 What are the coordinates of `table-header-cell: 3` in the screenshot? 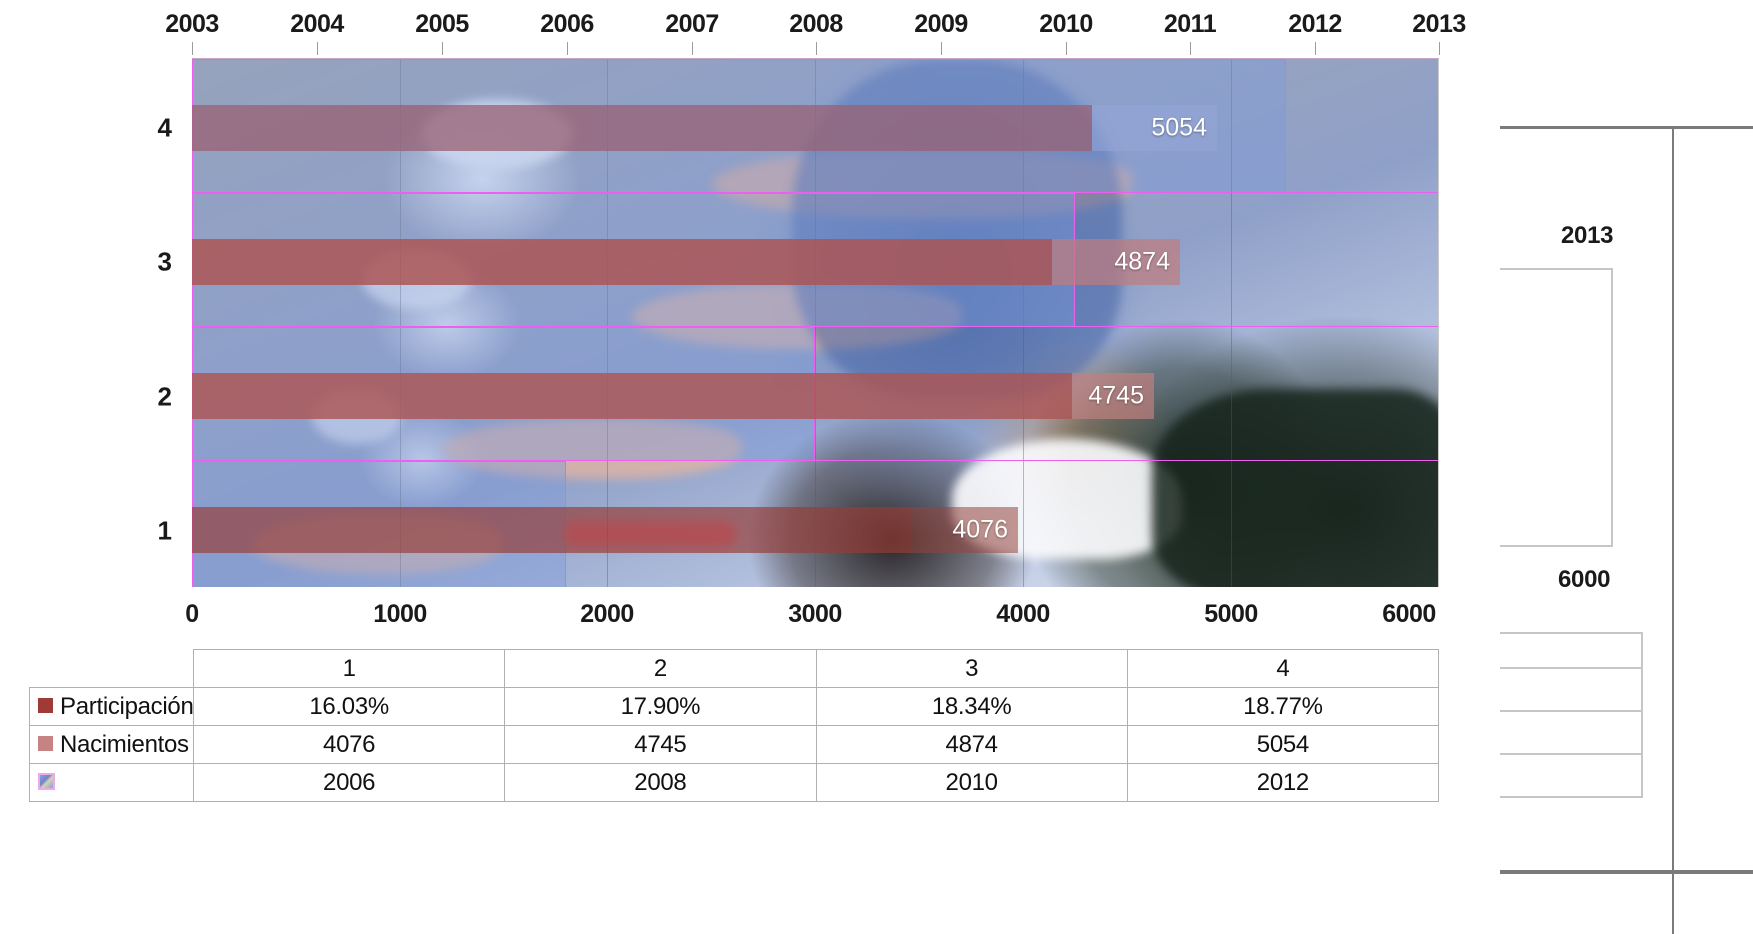 It's located at (971, 668).